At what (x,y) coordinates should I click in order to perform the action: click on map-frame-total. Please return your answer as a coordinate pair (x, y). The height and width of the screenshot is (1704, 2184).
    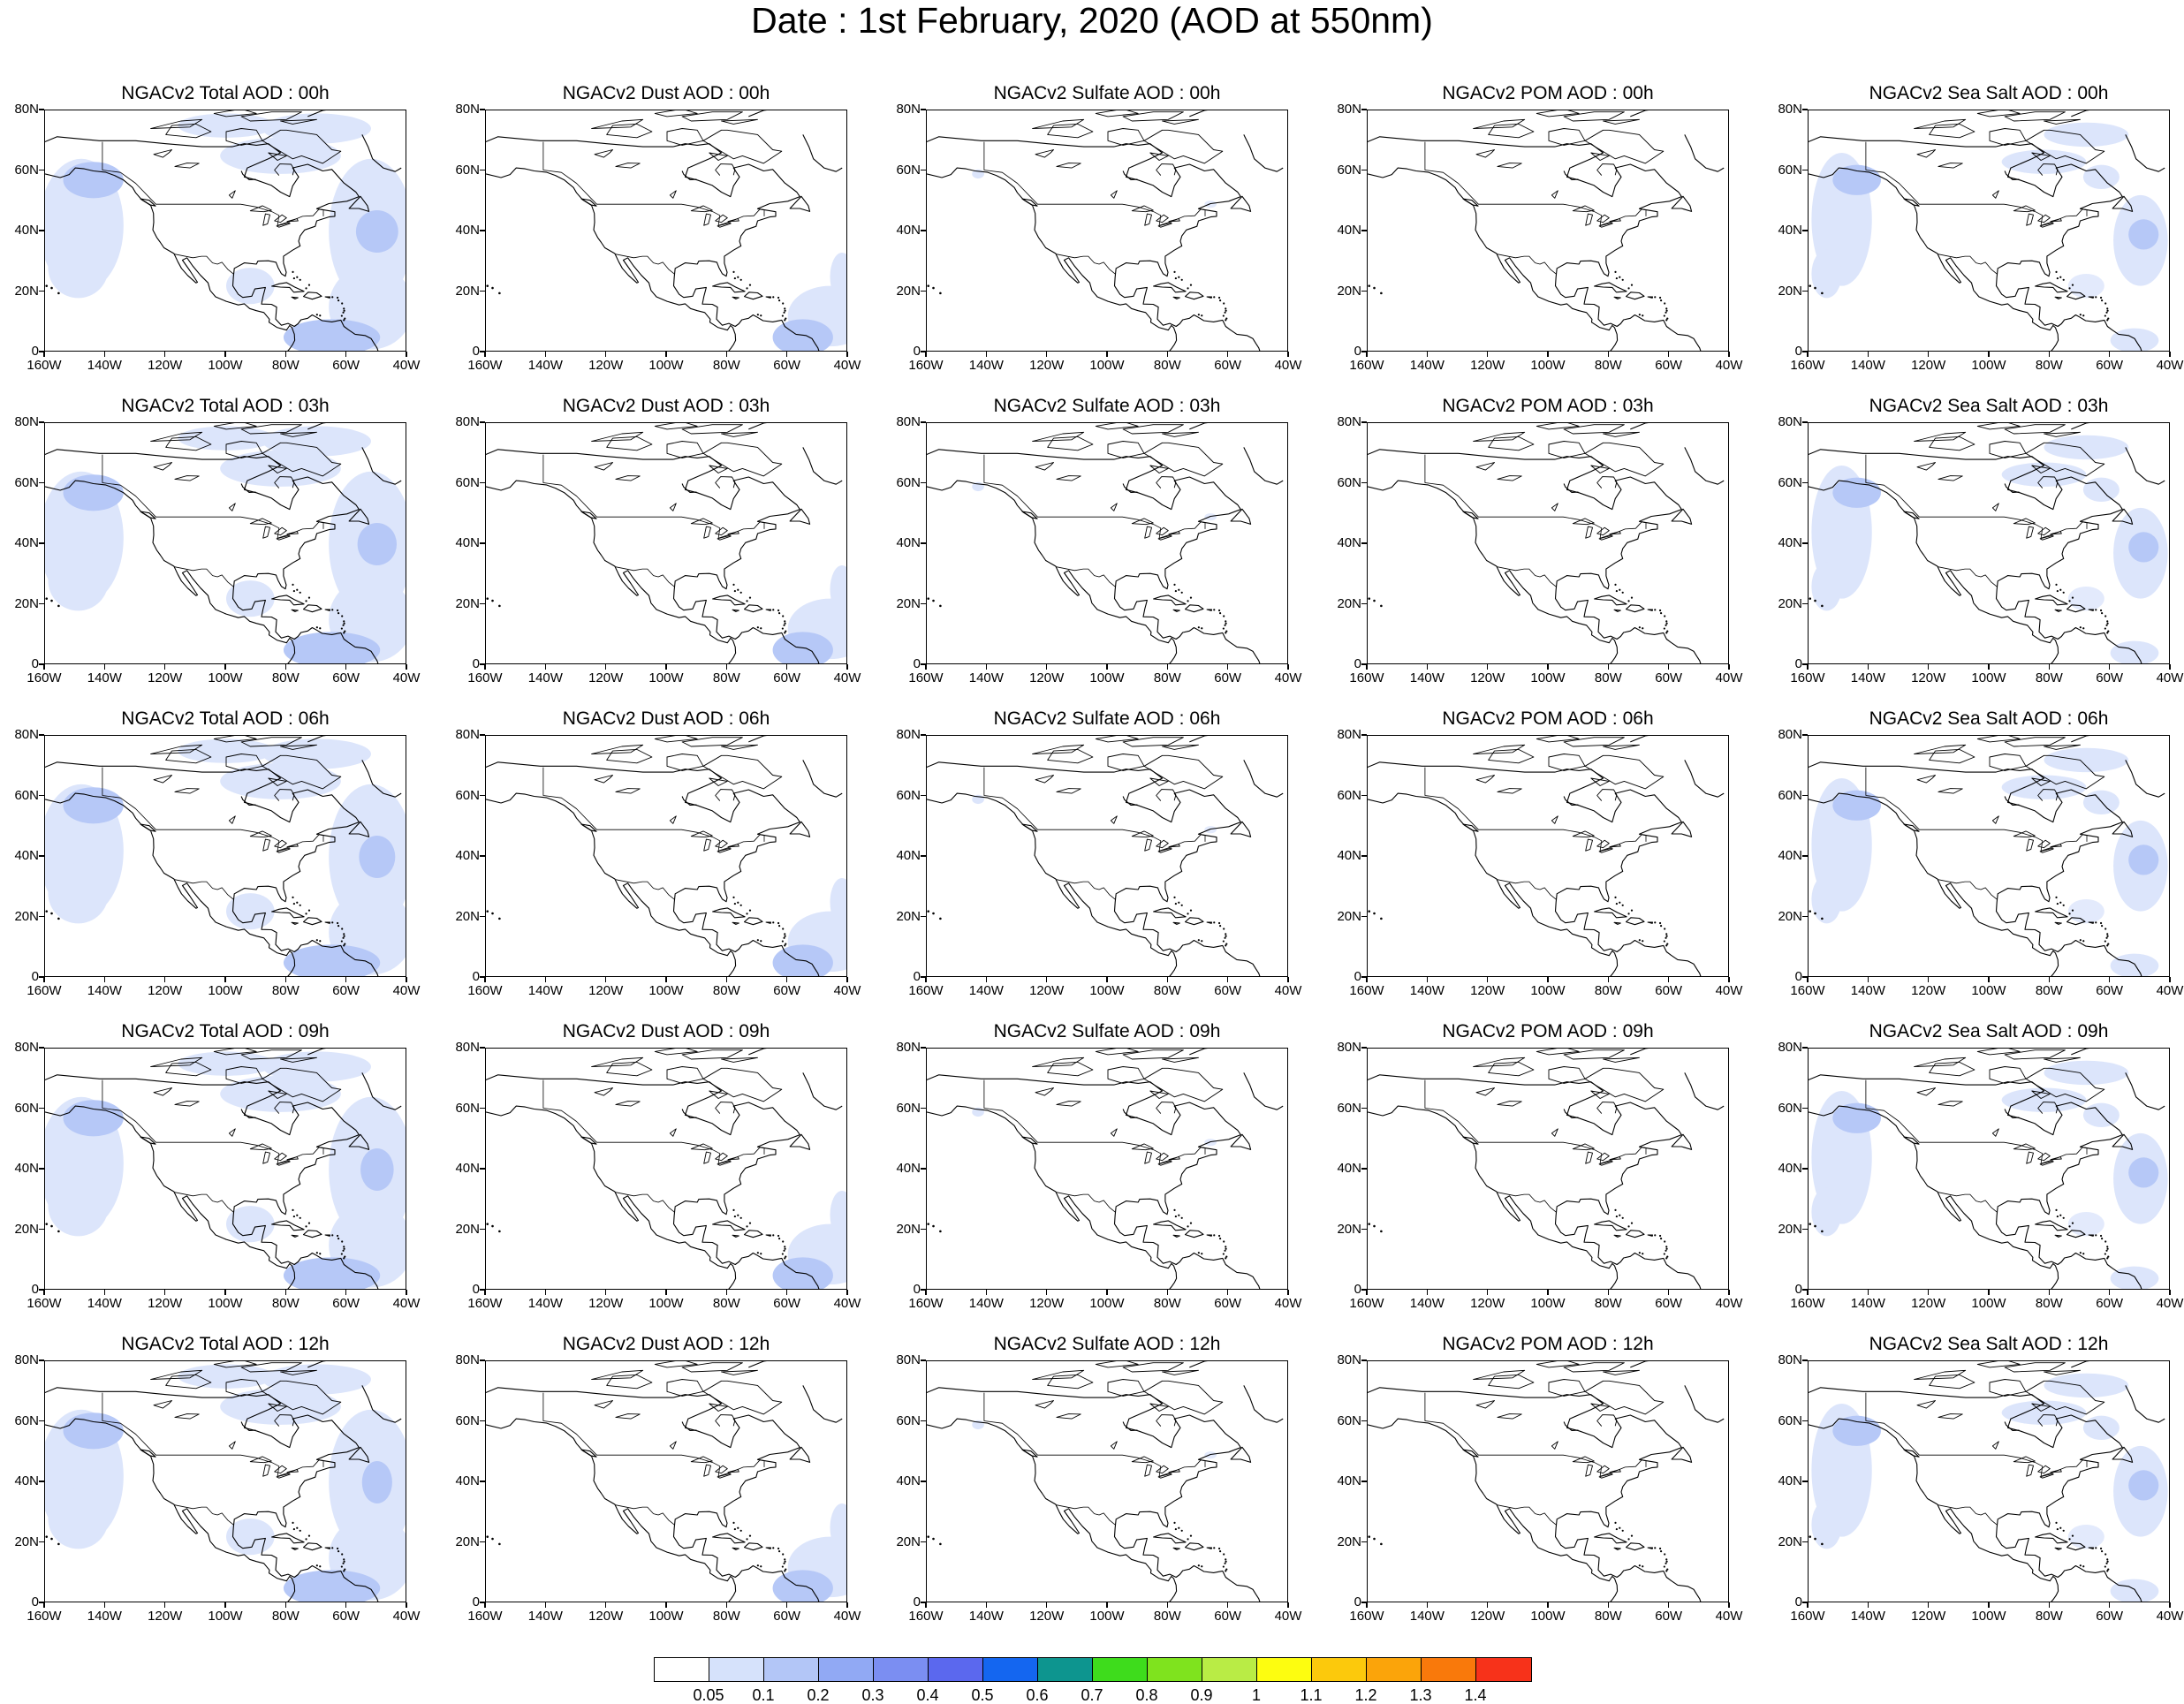
    Looking at the image, I should click on (225, 1481).